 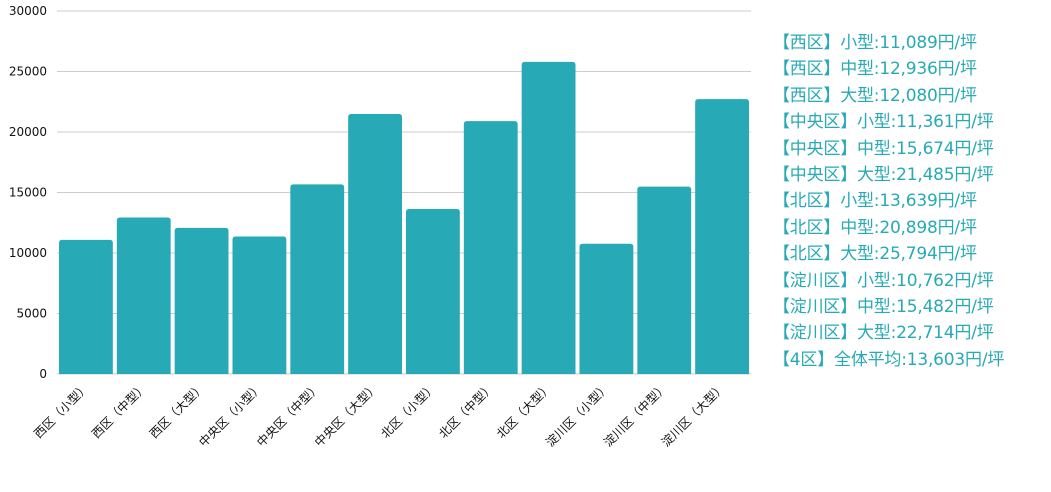 I want to click on annotation-item: 【淀川区】中型:15,482円/坪, so click(x=883, y=306).